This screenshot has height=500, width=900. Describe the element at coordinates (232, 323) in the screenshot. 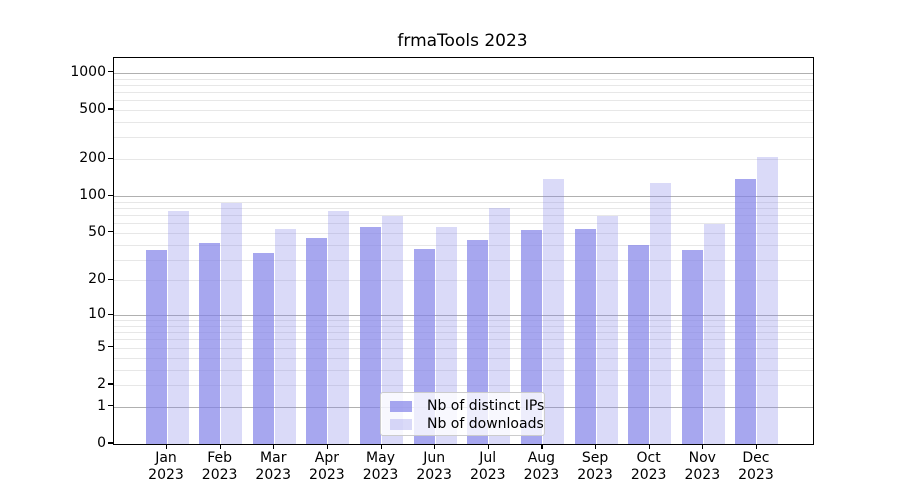

I see `bar-downloads-feb` at that location.